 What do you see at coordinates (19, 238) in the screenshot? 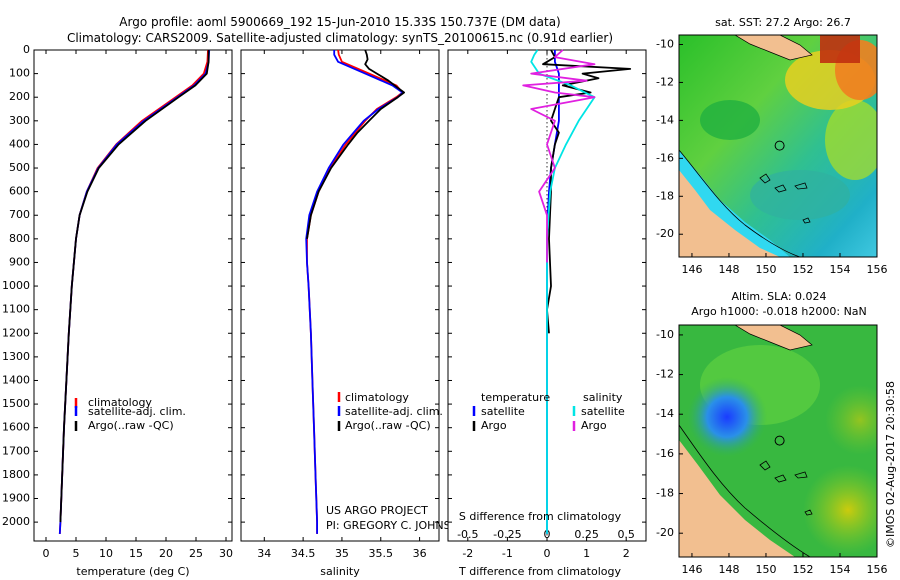
I see `depth-tick-label: 800` at bounding box center [19, 238].